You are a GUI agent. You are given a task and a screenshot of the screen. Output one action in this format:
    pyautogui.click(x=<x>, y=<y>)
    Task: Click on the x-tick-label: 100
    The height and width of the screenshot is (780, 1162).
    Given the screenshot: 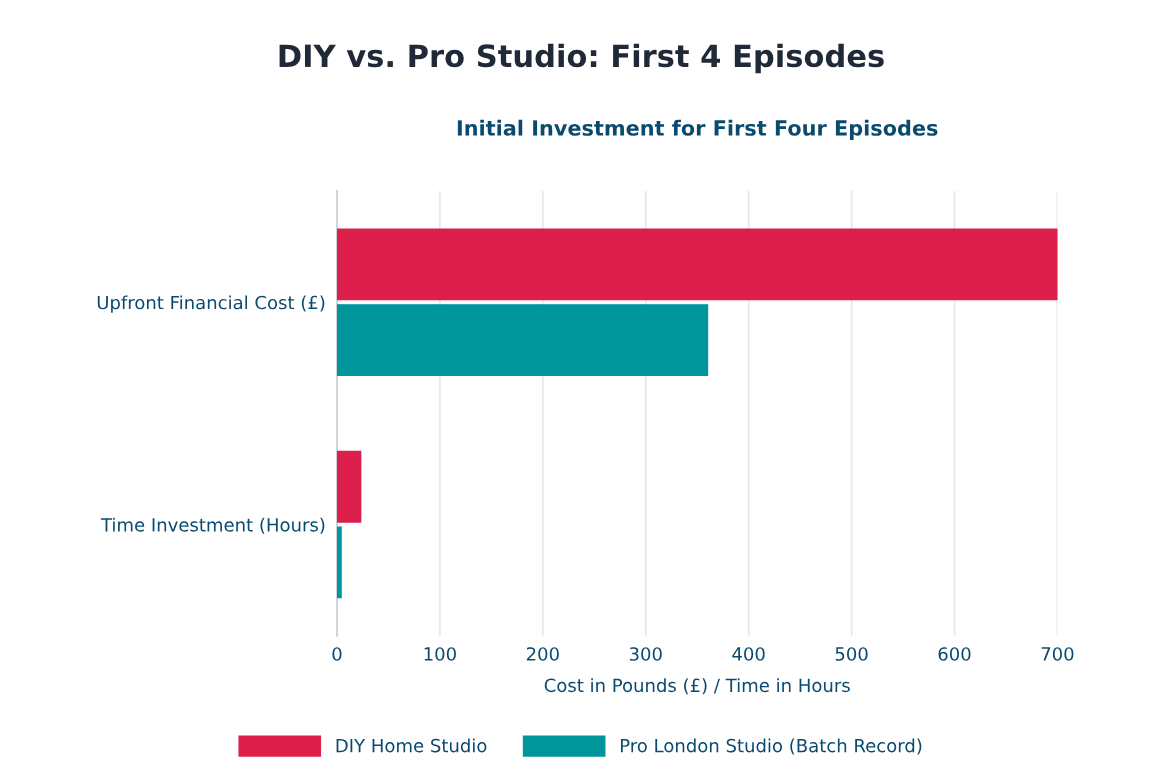 What is the action you would take?
    pyautogui.click(x=440, y=654)
    